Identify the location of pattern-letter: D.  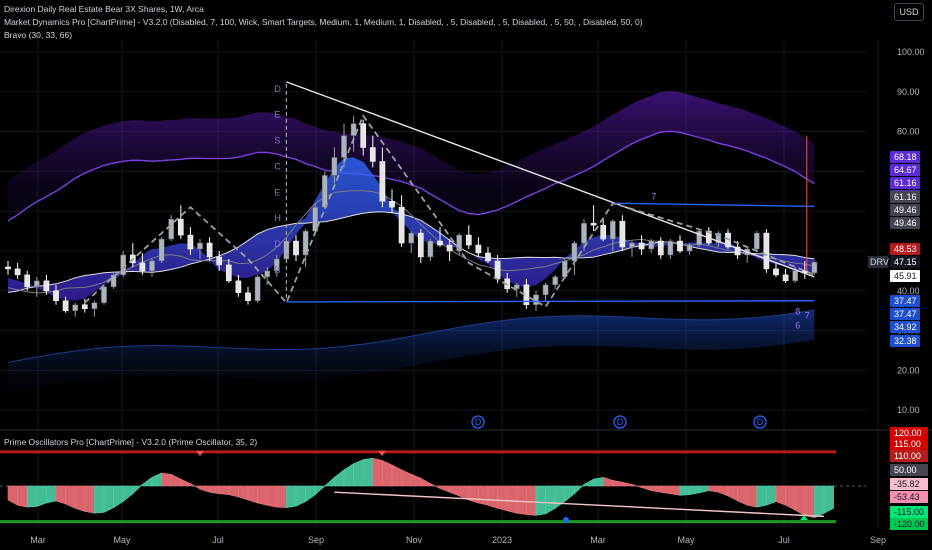
(277, 244).